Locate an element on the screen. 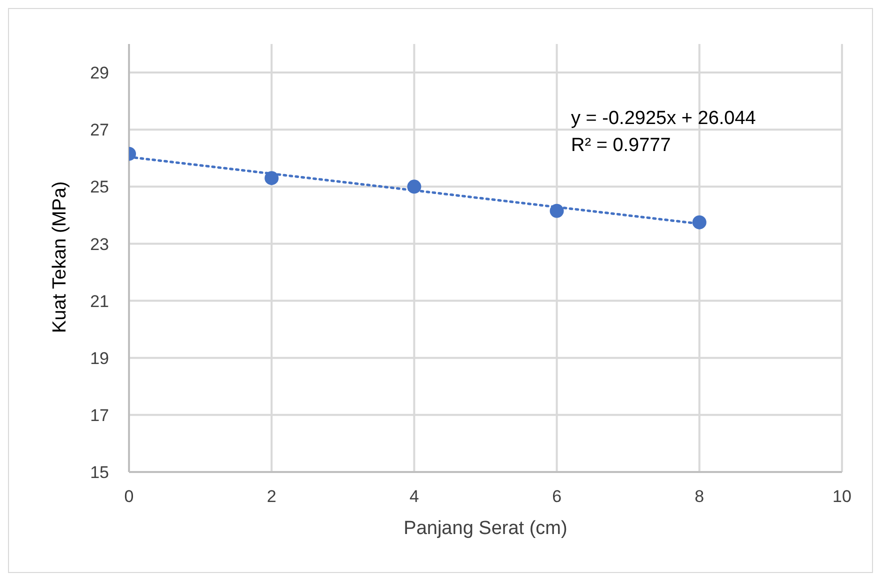 This screenshot has width=881, height=581. y-tick-label: 17 is located at coordinates (99, 415).